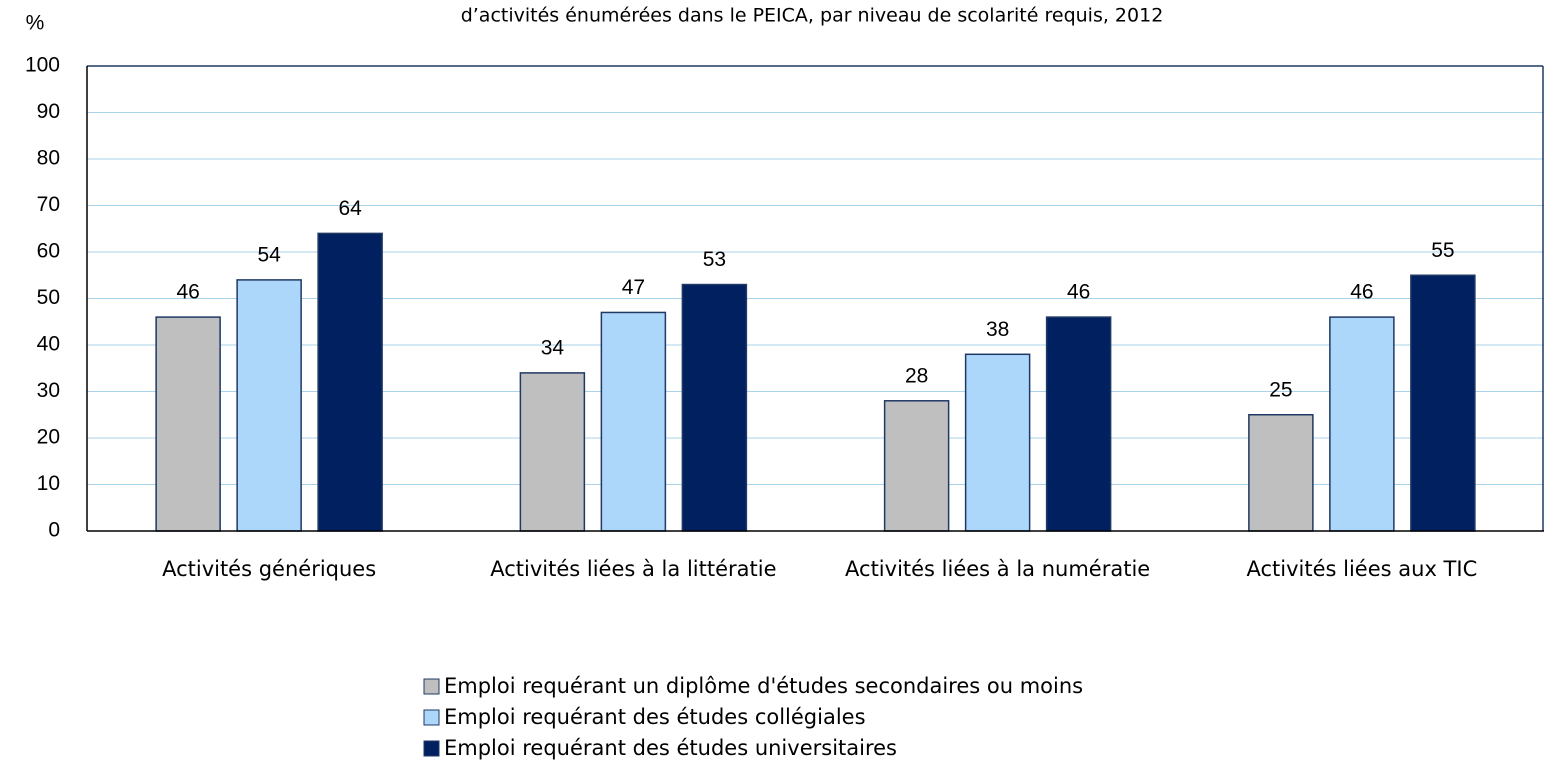 Image resolution: width=1544 pixels, height=774 pixels. I want to click on y-axis-label: %, so click(35, 23).